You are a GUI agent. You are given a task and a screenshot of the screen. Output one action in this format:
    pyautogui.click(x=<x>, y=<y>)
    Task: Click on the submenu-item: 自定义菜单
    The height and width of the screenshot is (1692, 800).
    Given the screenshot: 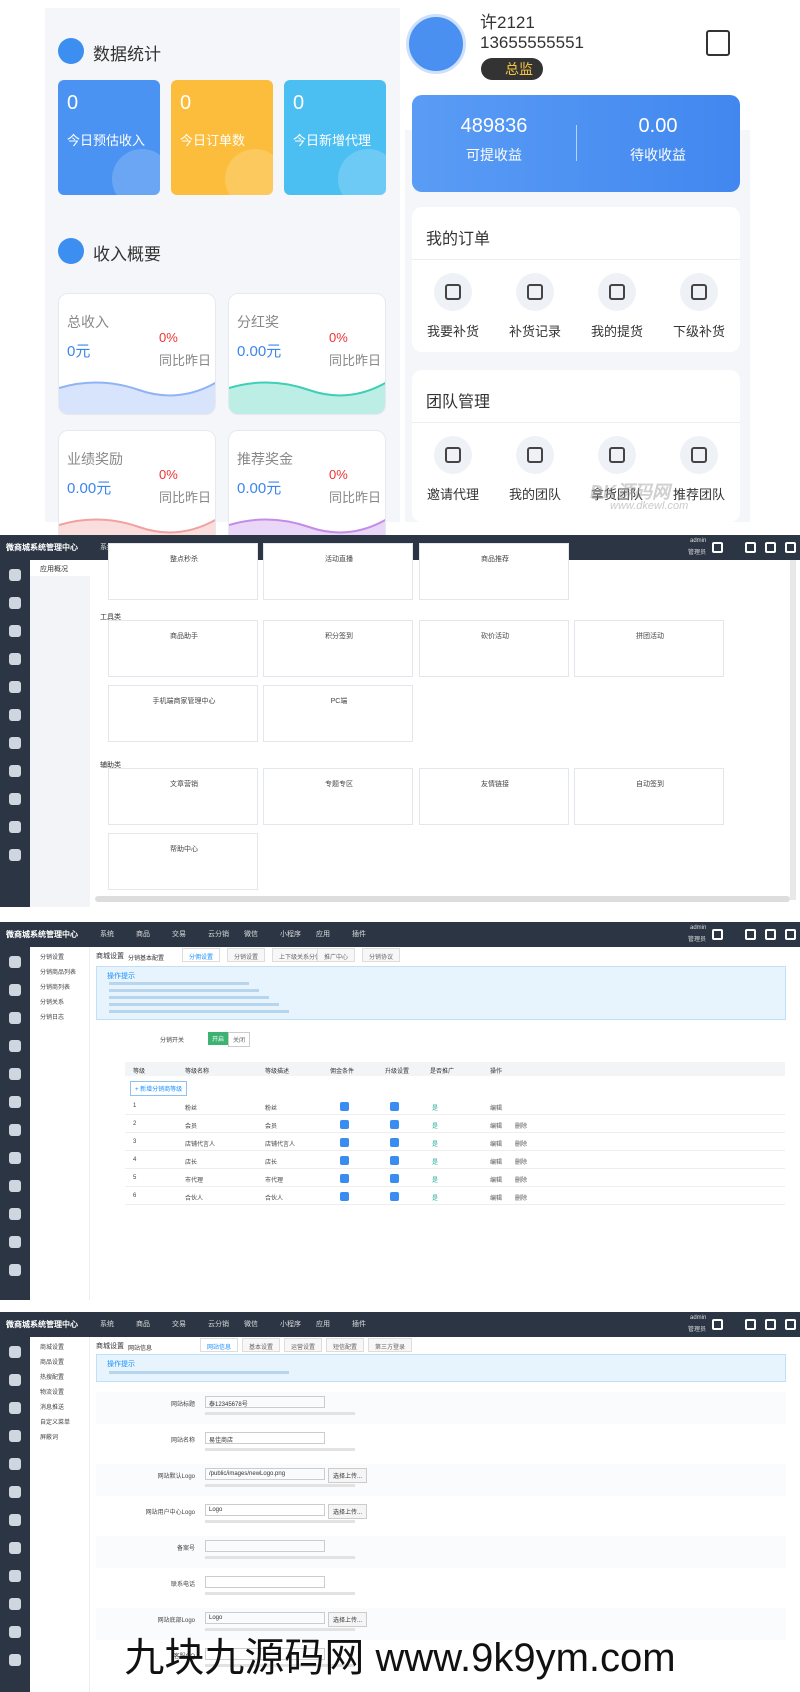 What is the action you would take?
    pyautogui.click(x=55, y=1423)
    